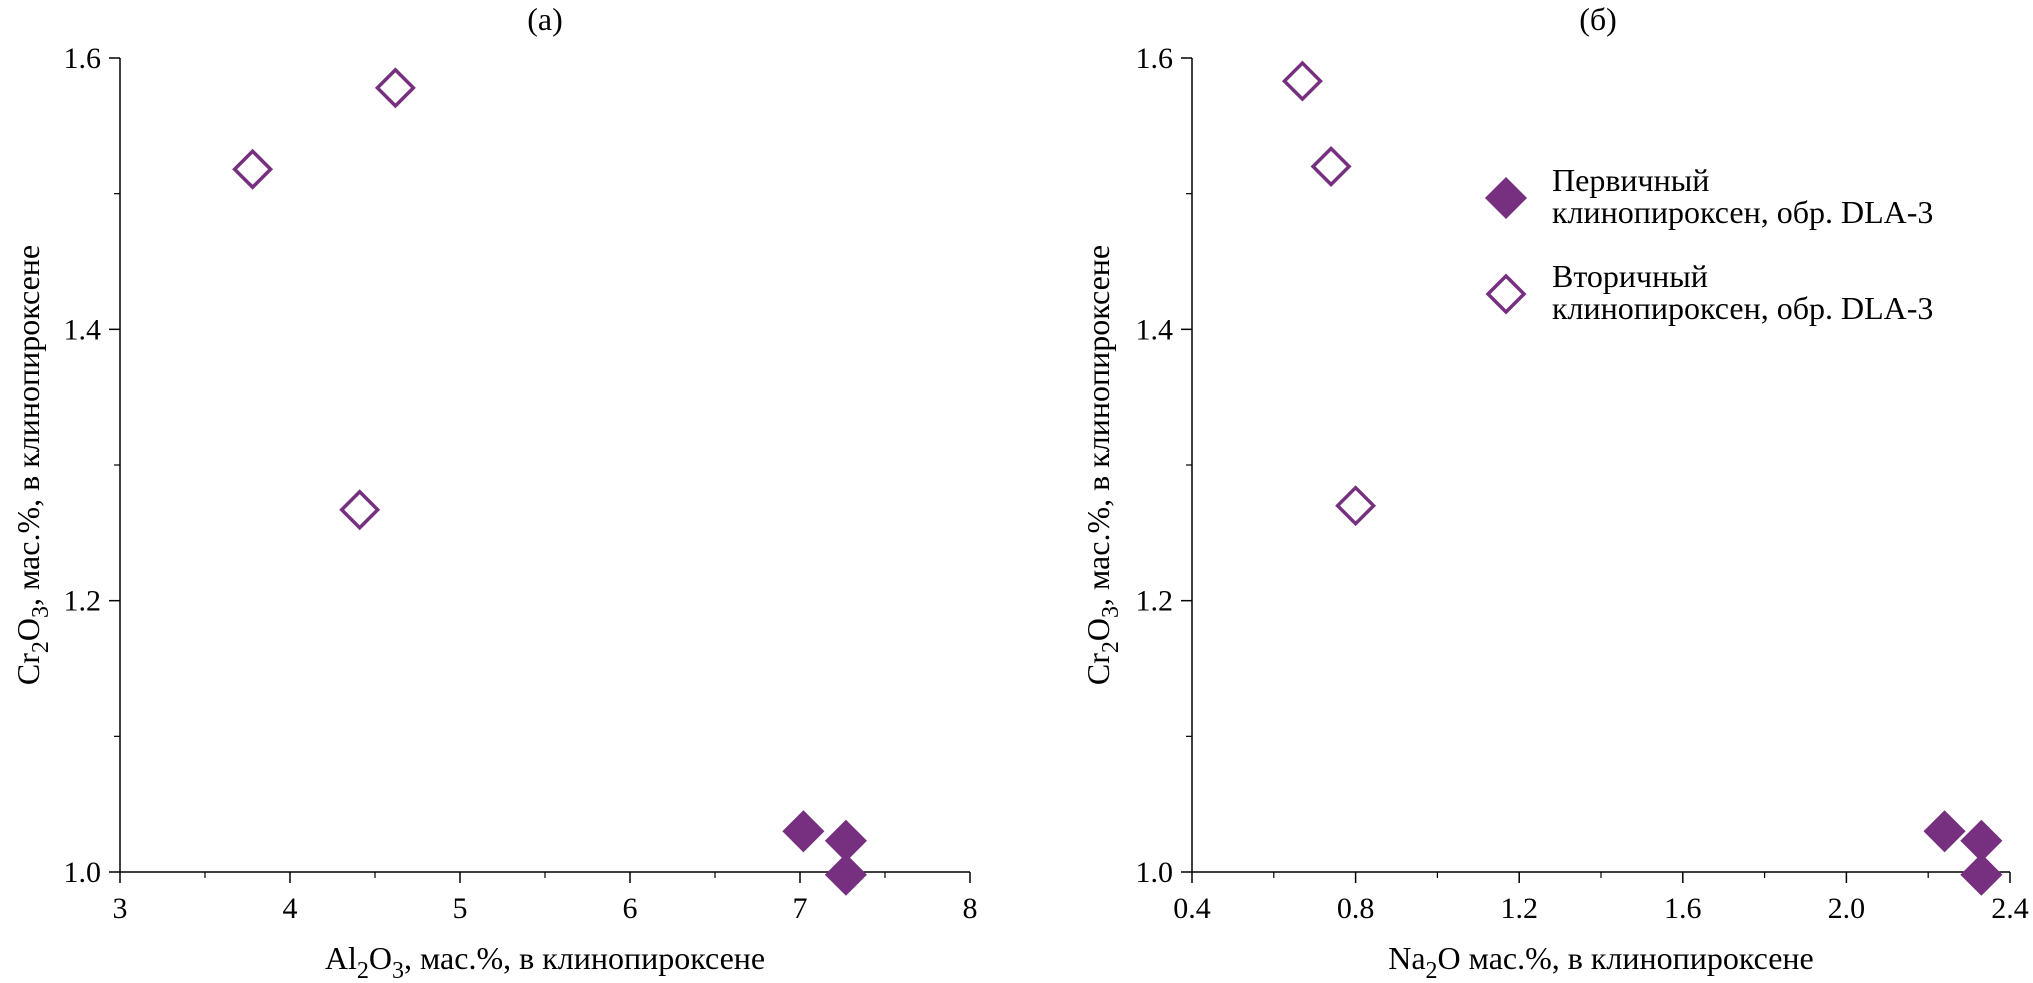 The height and width of the screenshot is (983, 2033). What do you see at coordinates (1630, 180) in the screenshot?
I see `legend-label-line1: Первичный` at bounding box center [1630, 180].